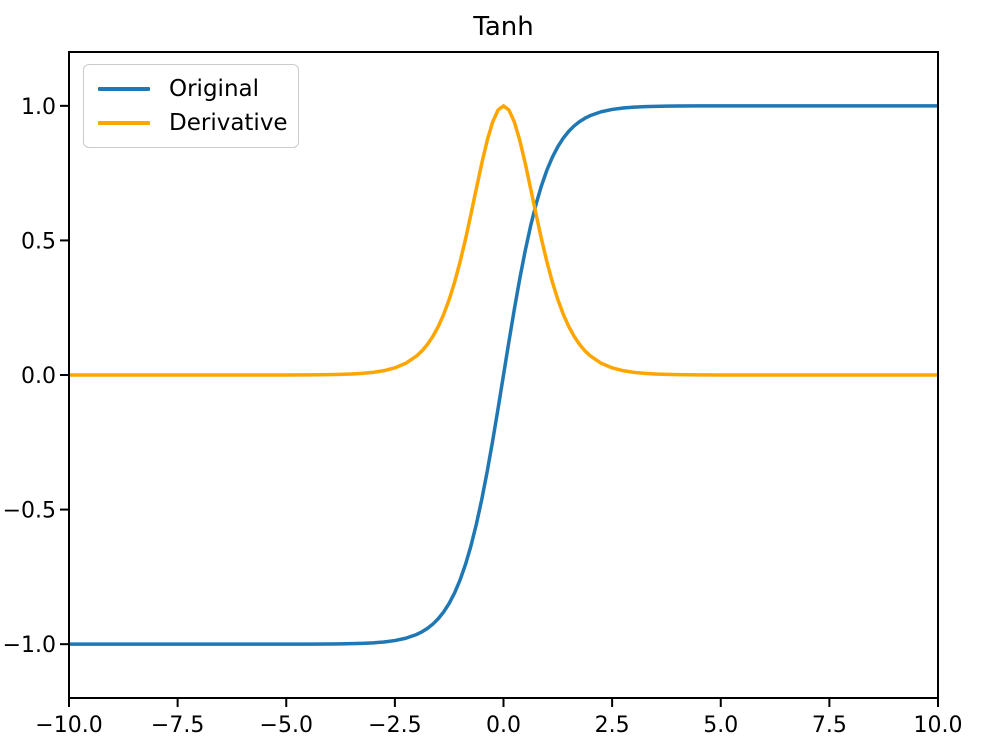  What do you see at coordinates (286, 725) in the screenshot?
I see `x-axis-tick-label: −5.0` at bounding box center [286, 725].